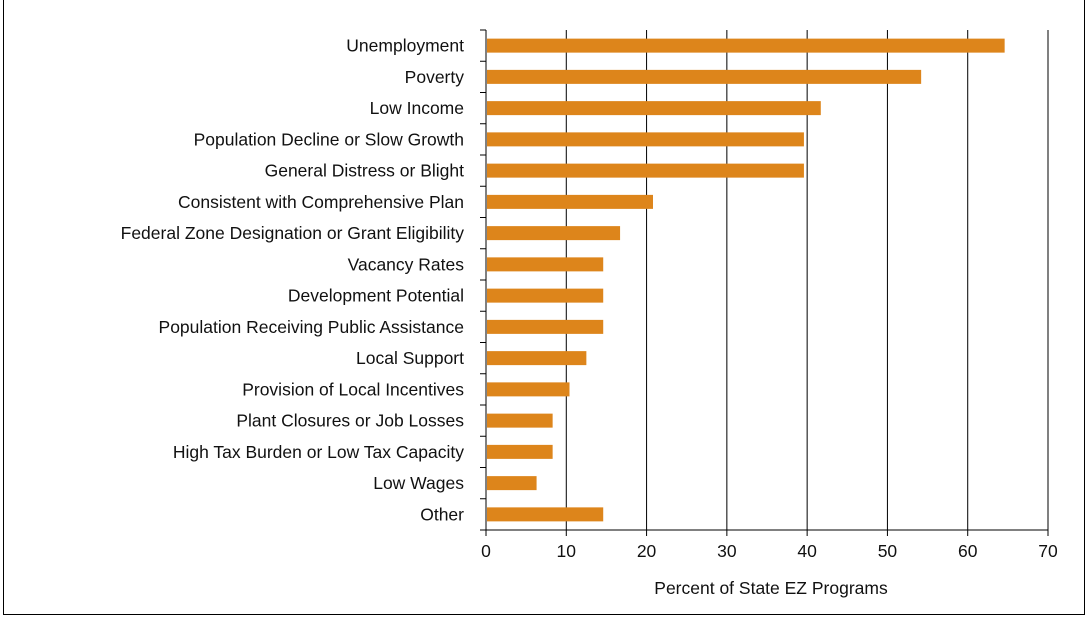 The height and width of the screenshot is (618, 1088). I want to click on category-label: Unemployment, so click(405, 46).